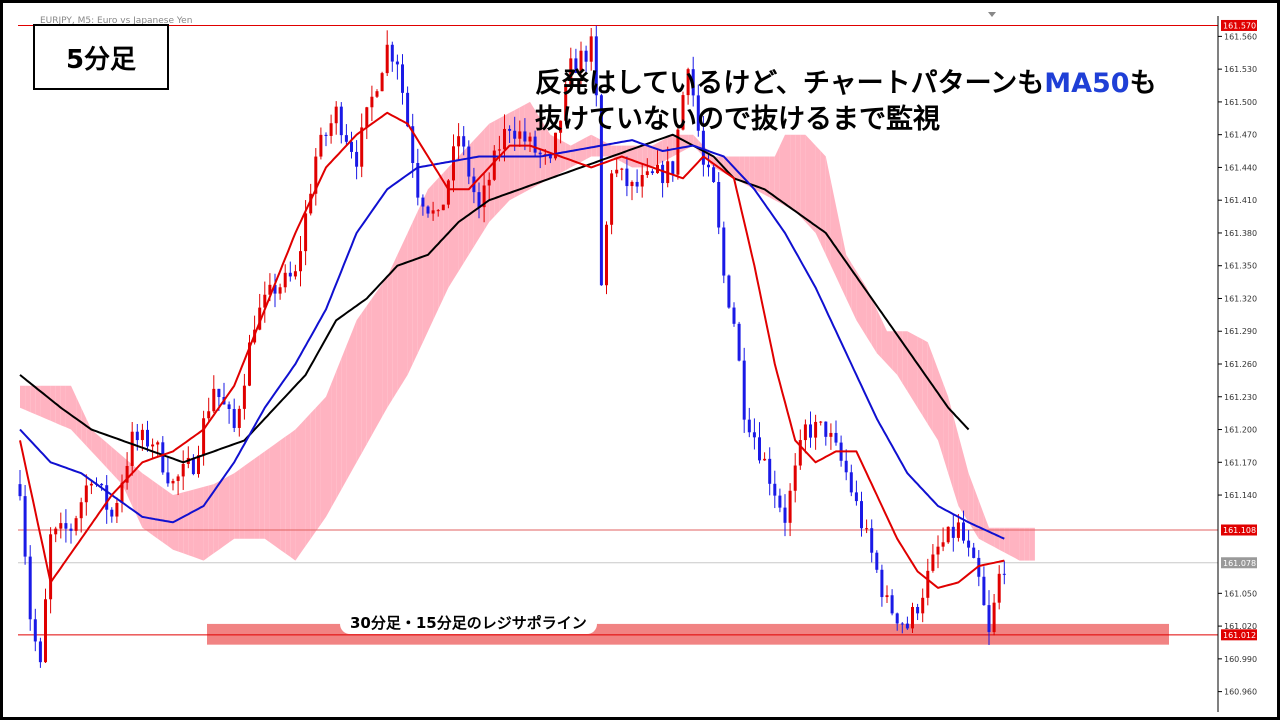 Image resolution: width=1280 pixels, height=720 pixels. Describe the element at coordinates (880, 84) in the screenshot. I see `headline-line-1: 反発はしているけど、チャートパターンもMA50も` at that location.